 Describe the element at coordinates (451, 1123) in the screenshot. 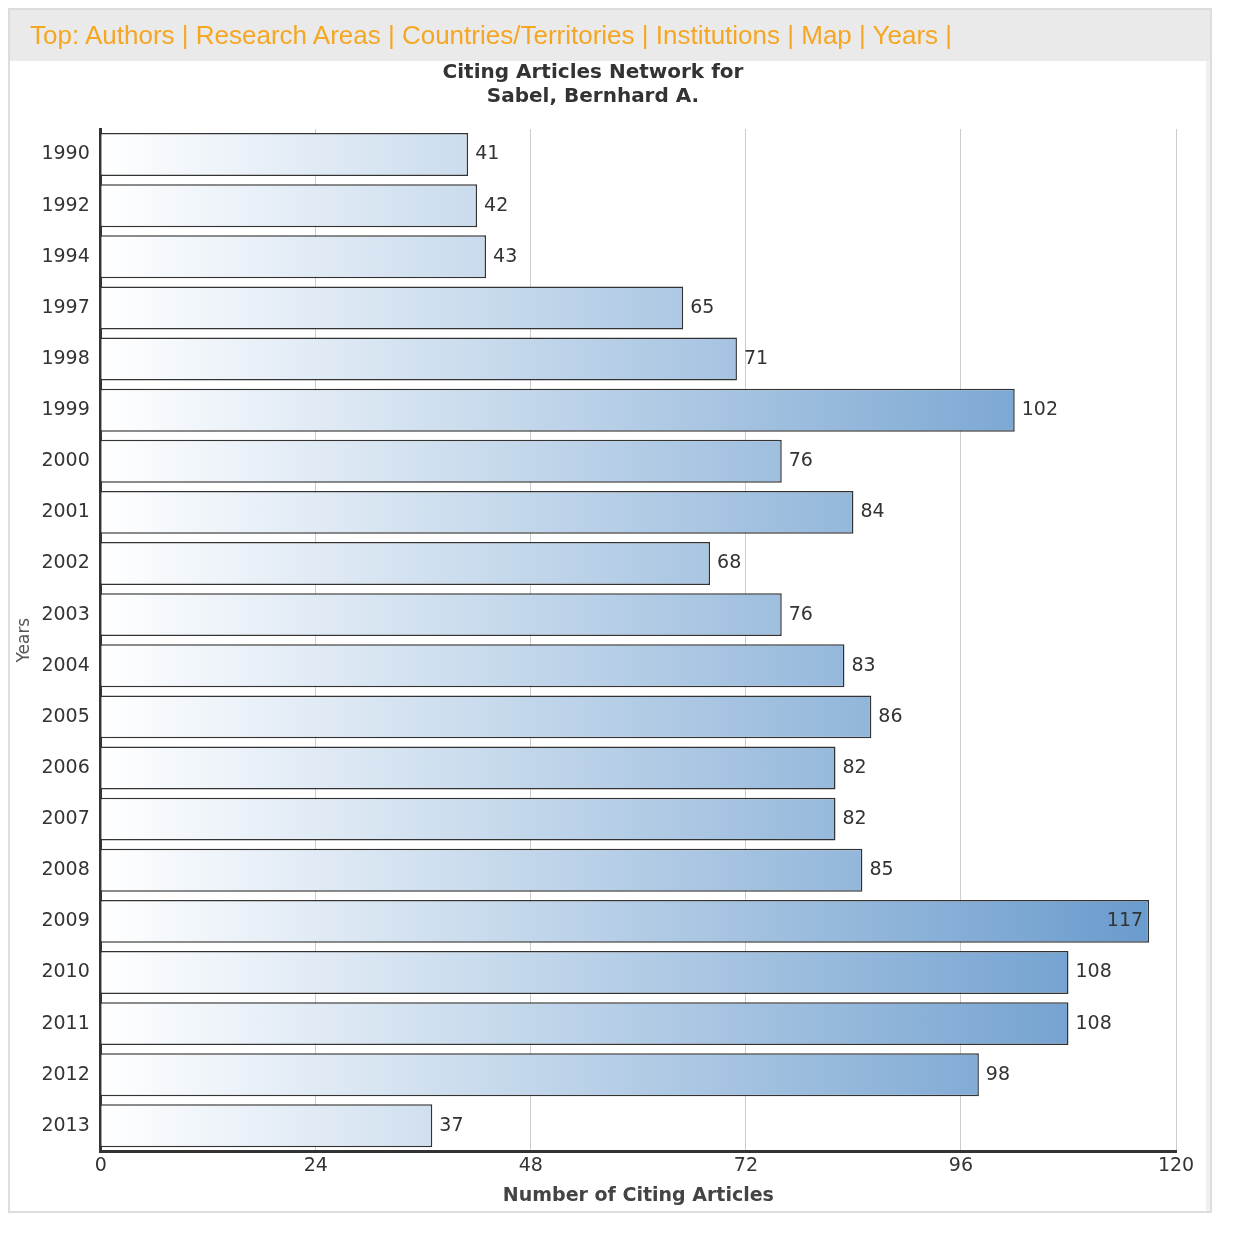

I see `data-label: 37` at that location.